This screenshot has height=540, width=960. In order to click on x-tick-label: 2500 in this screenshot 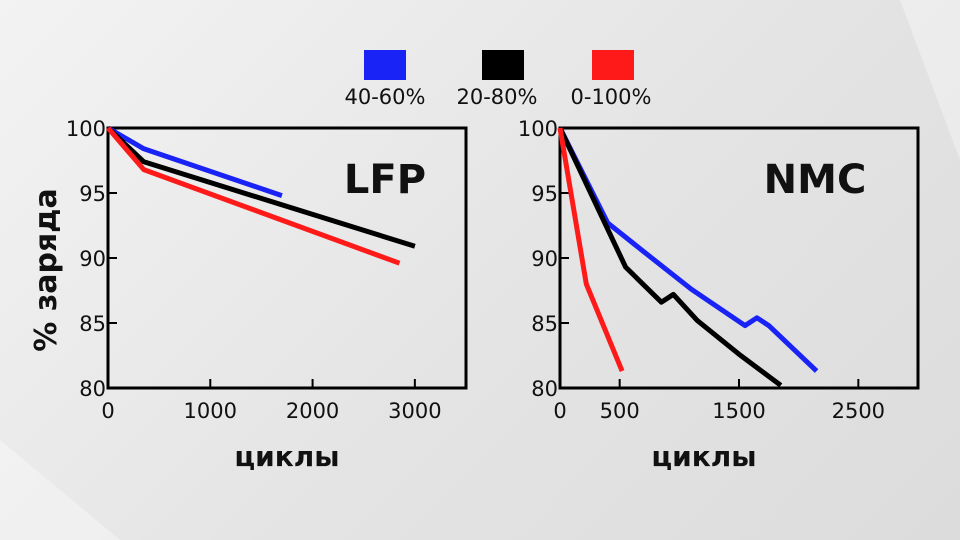, I will do `click(858, 411)`.